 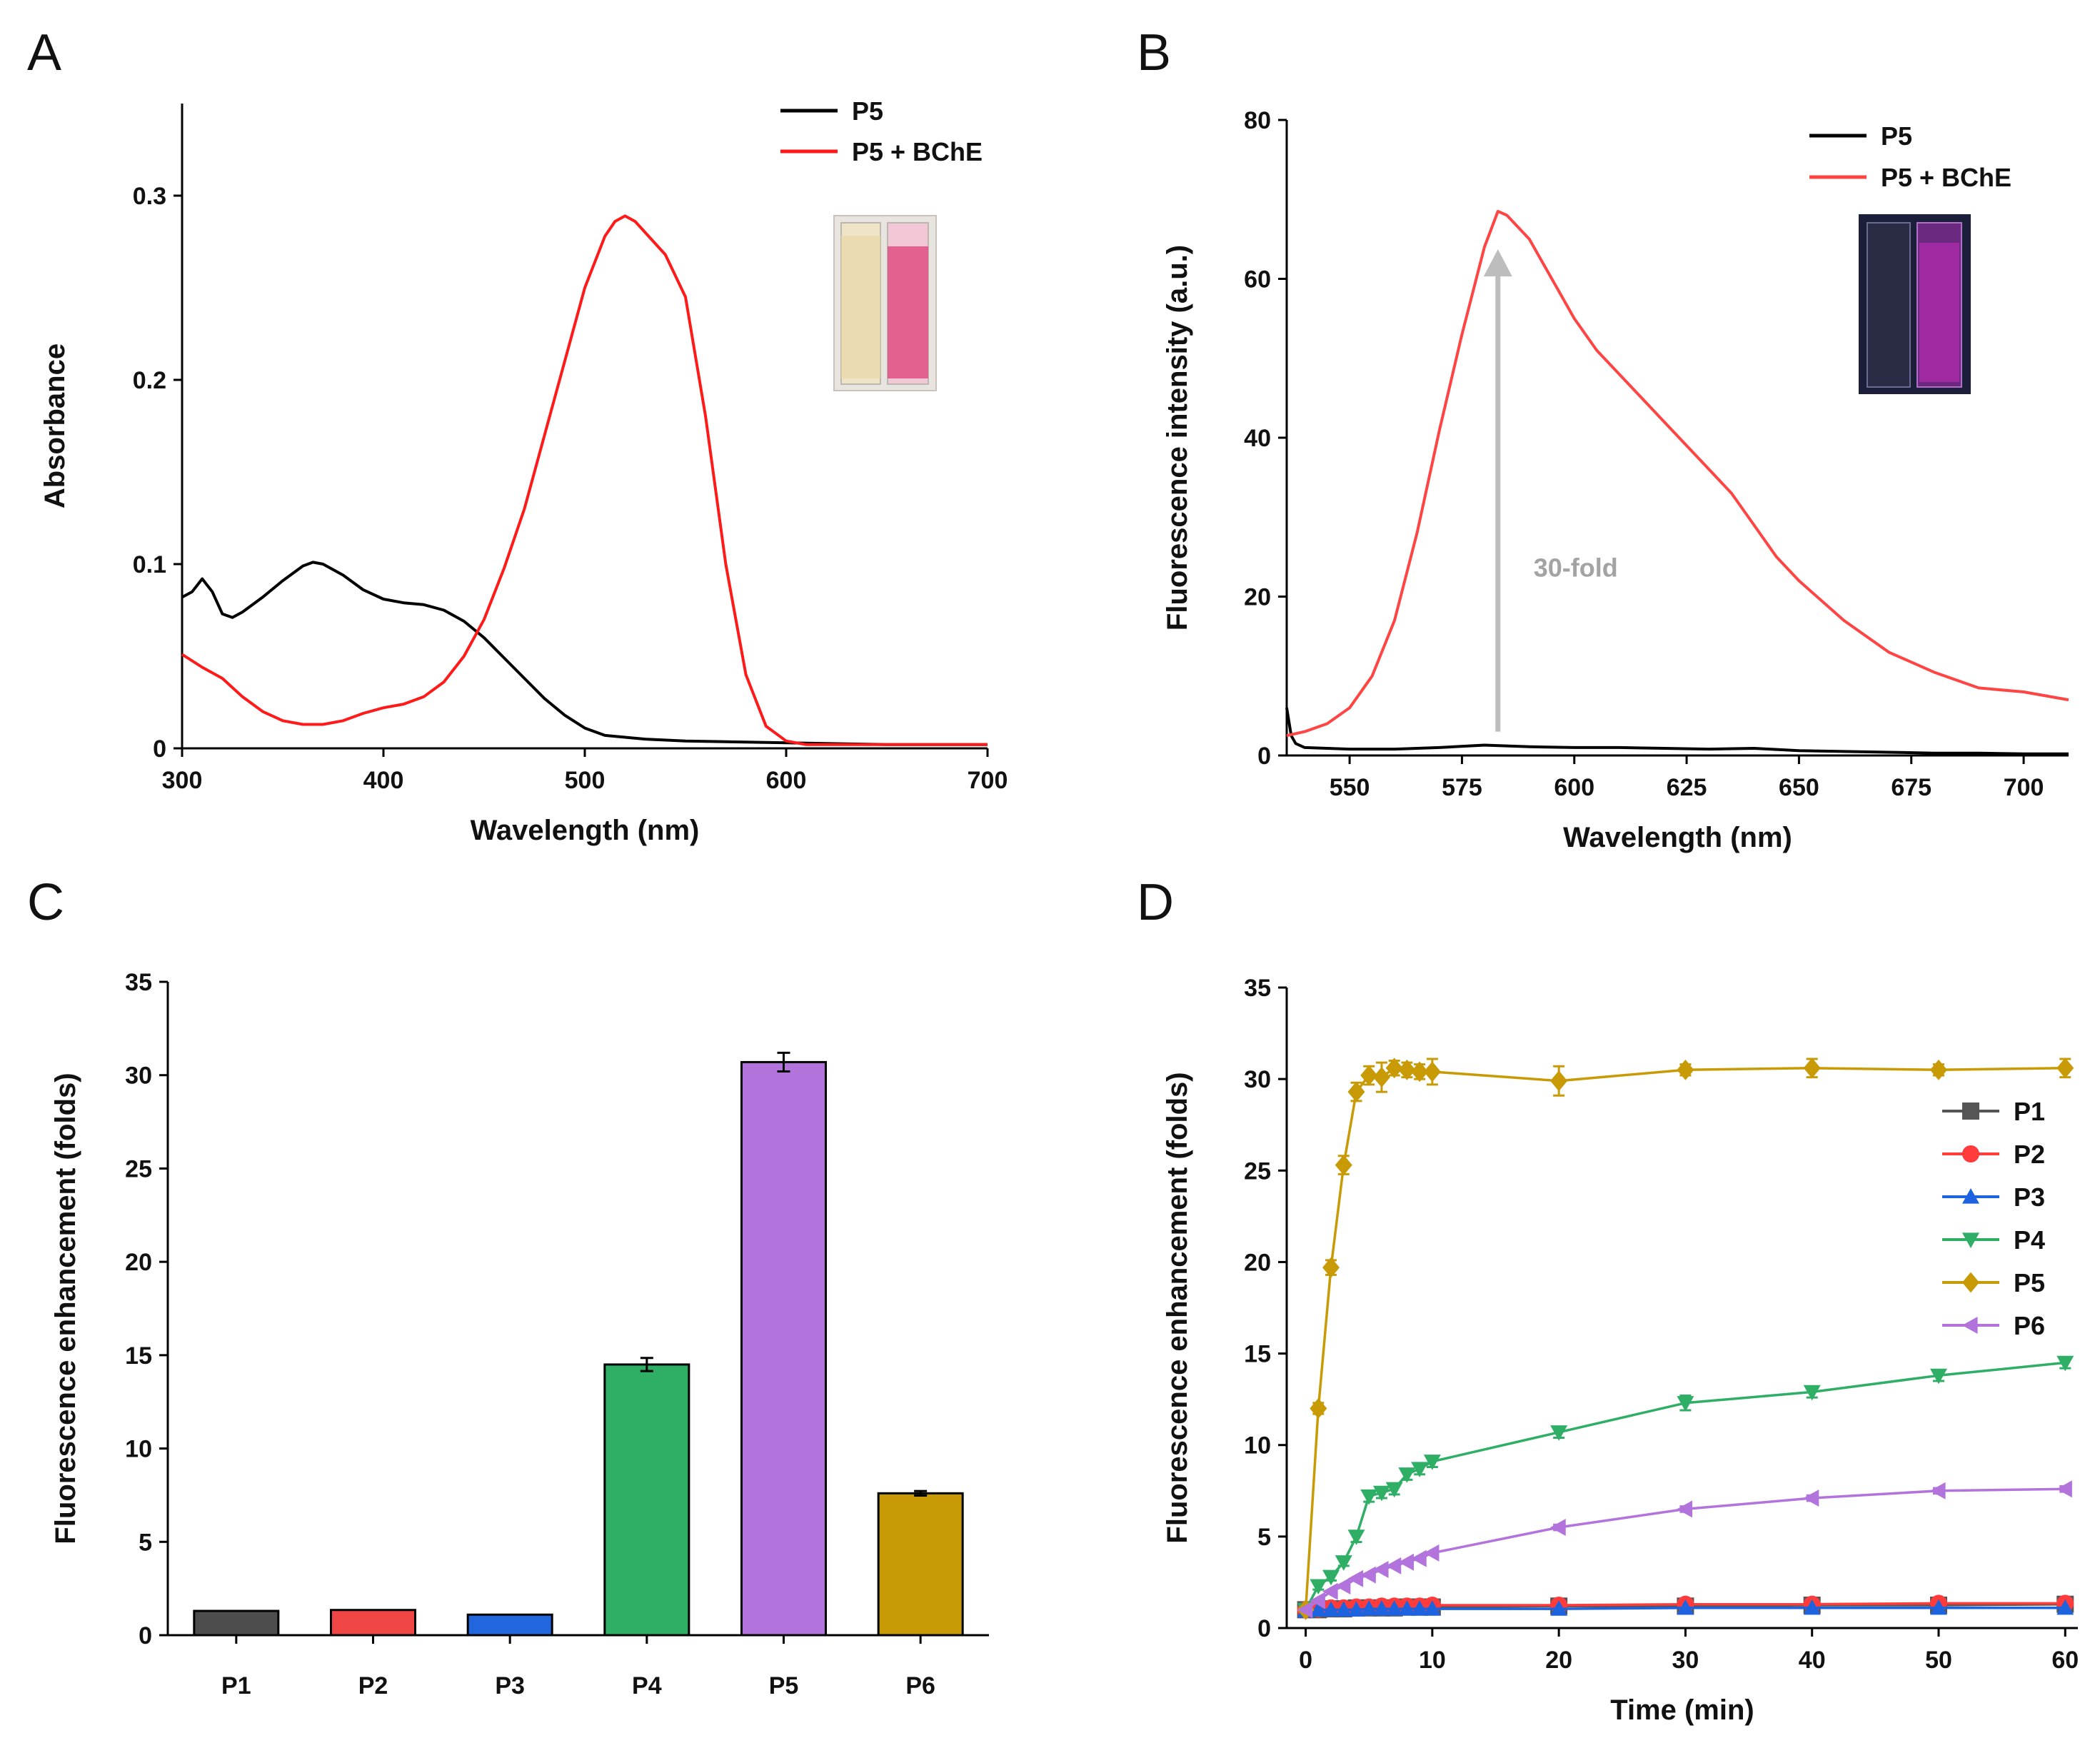 What do you see at coordinates (584, 653) in the screenshot?
I see `panel-a-series-line-p5` at bounding box center [584, 653].